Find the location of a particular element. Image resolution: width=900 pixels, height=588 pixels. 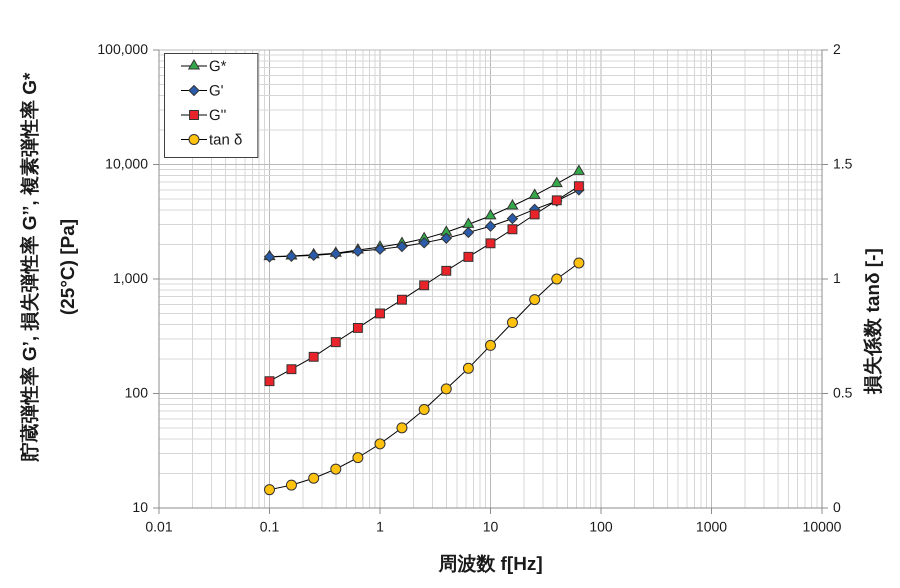

y2-tick-label: 1 is located at coordinates (837, 278).